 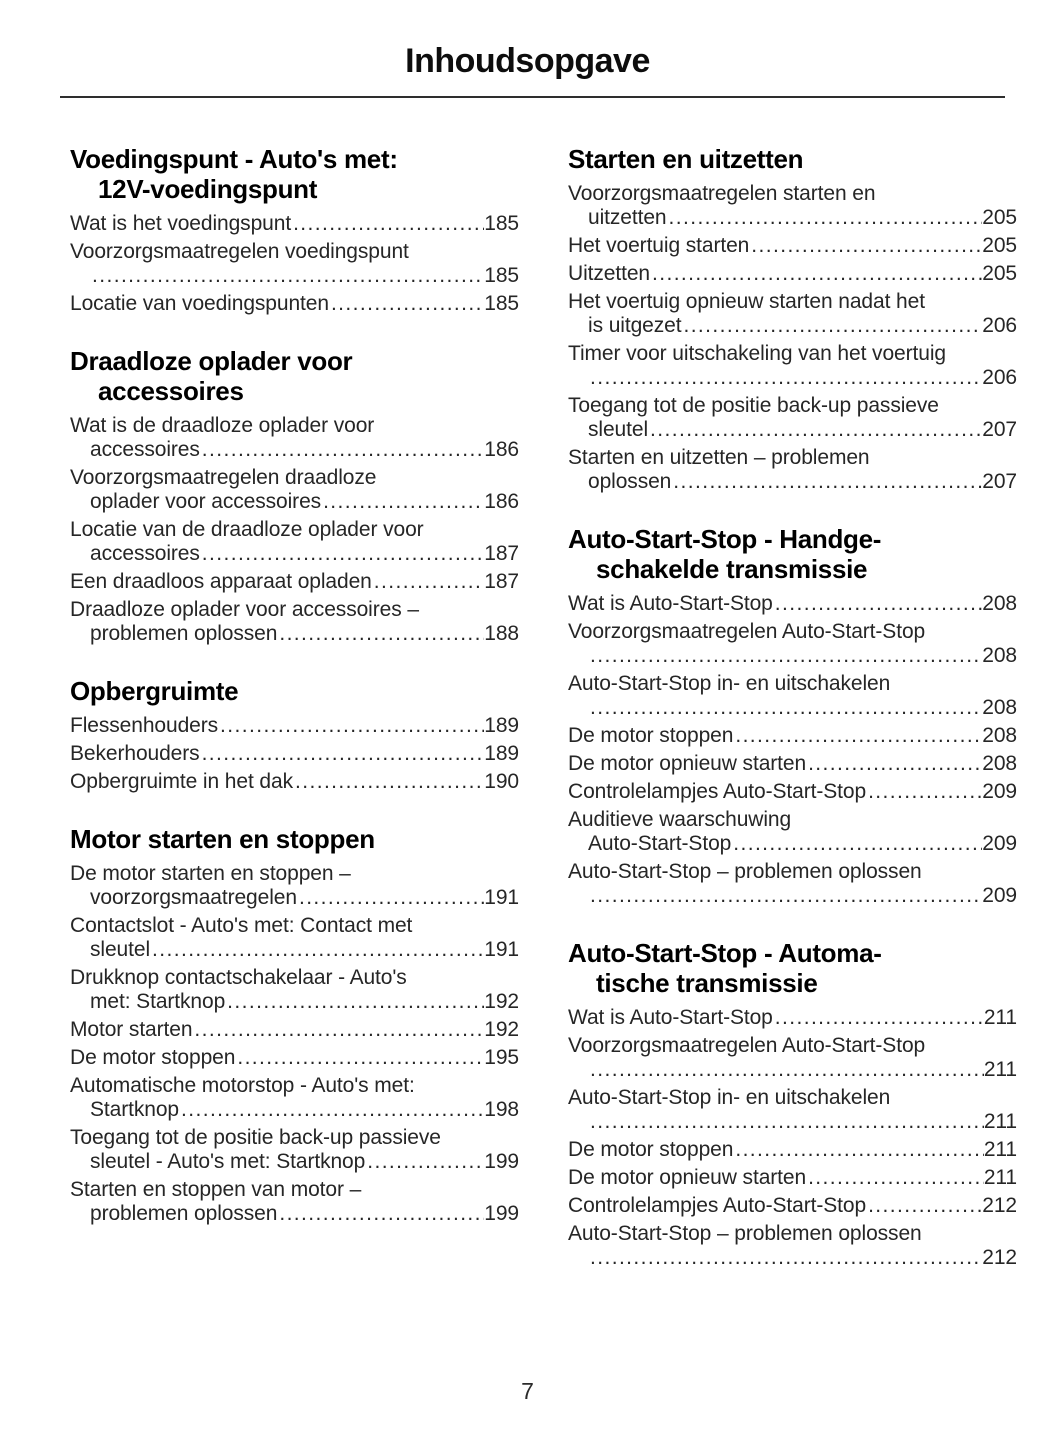 What do you see at coordinates (294, 582) in the screenshot?
I see `toc-entry: Een draadloos apparaat opladen 187` at bounding box center [294, 582].